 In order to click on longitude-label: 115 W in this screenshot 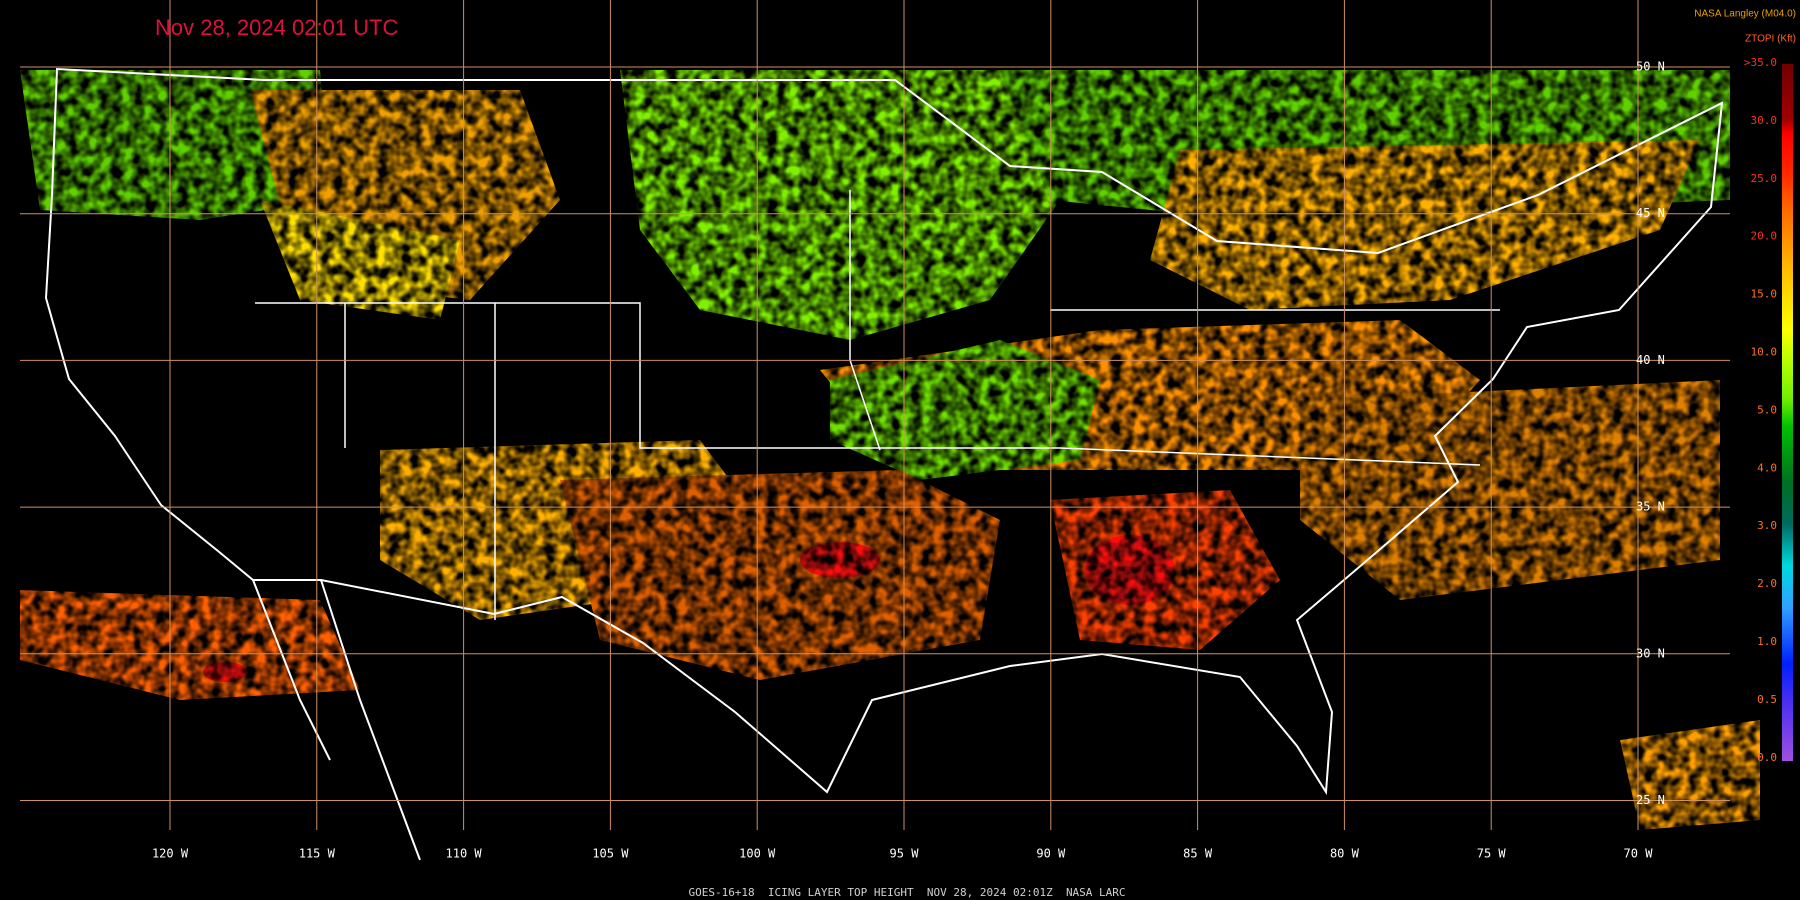, I will do `click(317, 854)`.